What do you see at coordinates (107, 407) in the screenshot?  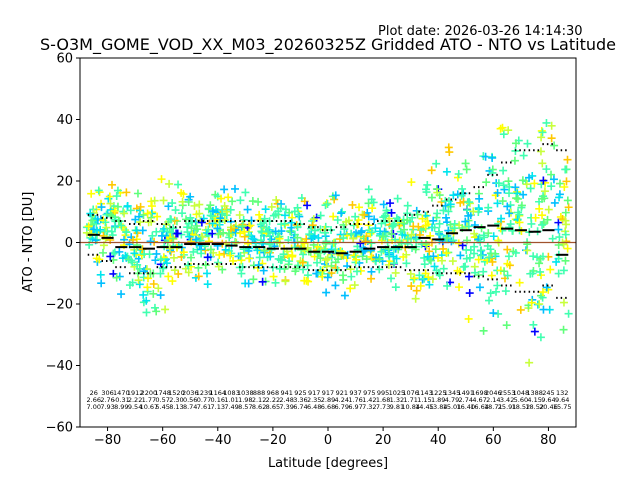 I see `bin-annotation: 7.93` at bounding box center [107, 407].